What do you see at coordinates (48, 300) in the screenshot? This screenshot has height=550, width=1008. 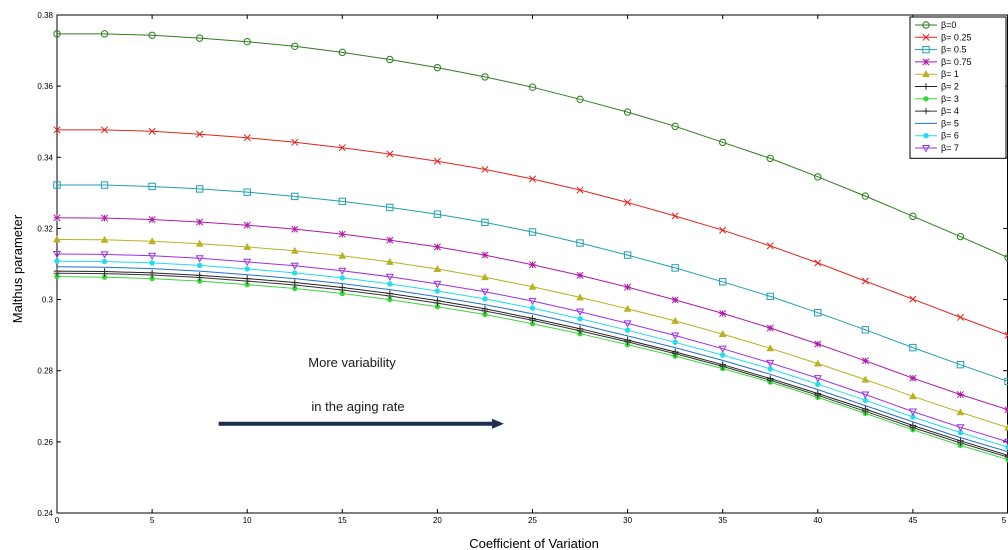 I see `y-tick-label: 0.3` at bounding box center [48, 300].